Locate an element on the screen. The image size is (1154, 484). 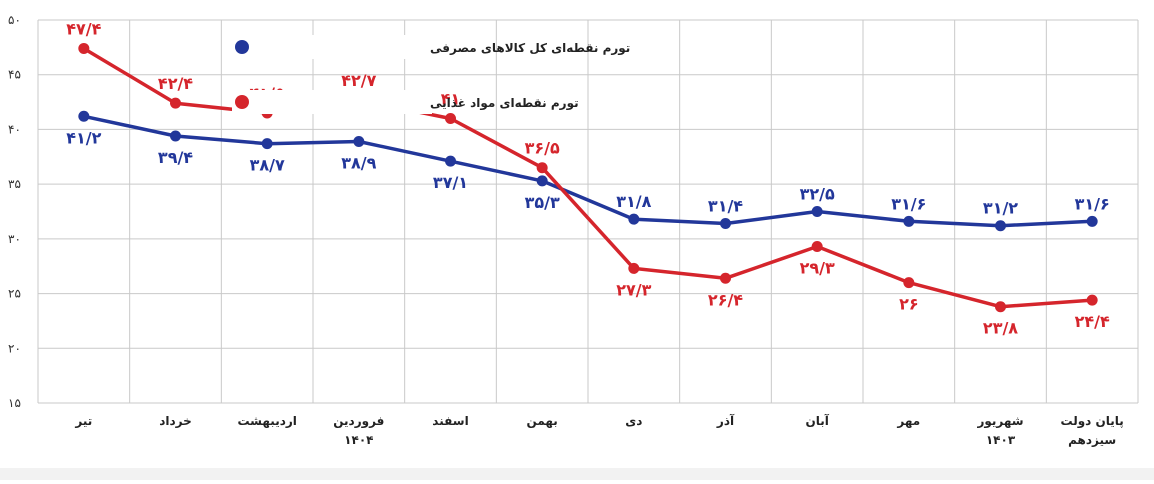
x-tick-label: دی is located at coordinates (633, 421).